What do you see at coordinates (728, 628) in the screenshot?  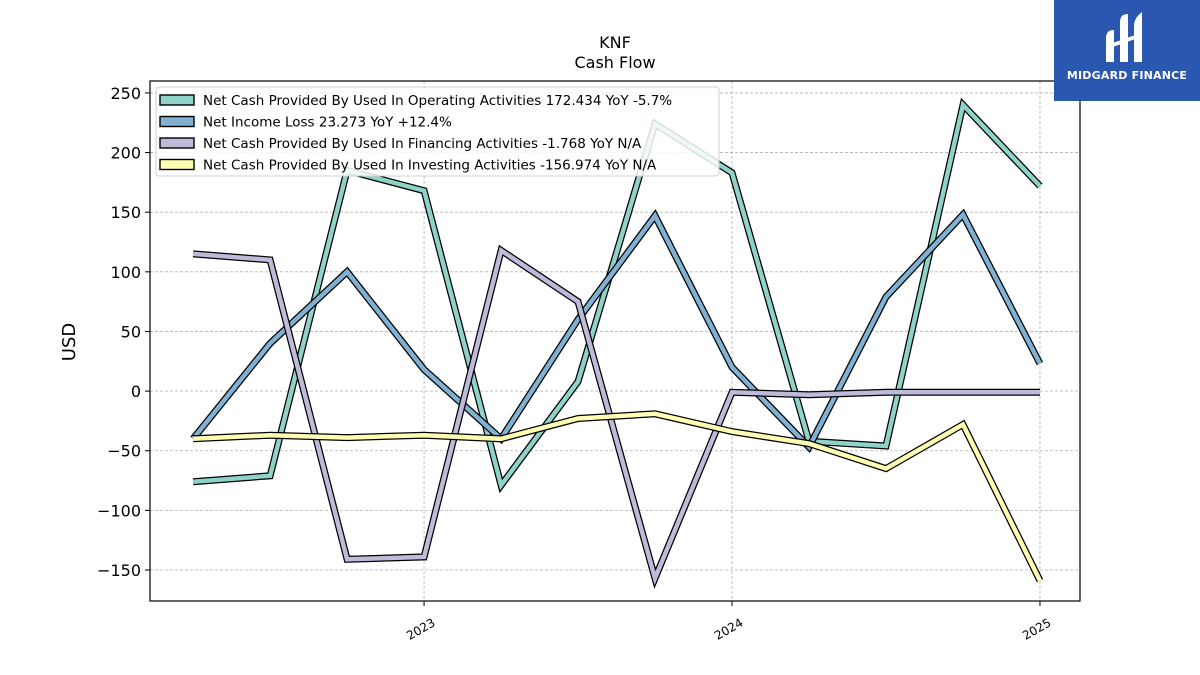 I see `x-tick-label: 2024` at bounding box center [728, 628].